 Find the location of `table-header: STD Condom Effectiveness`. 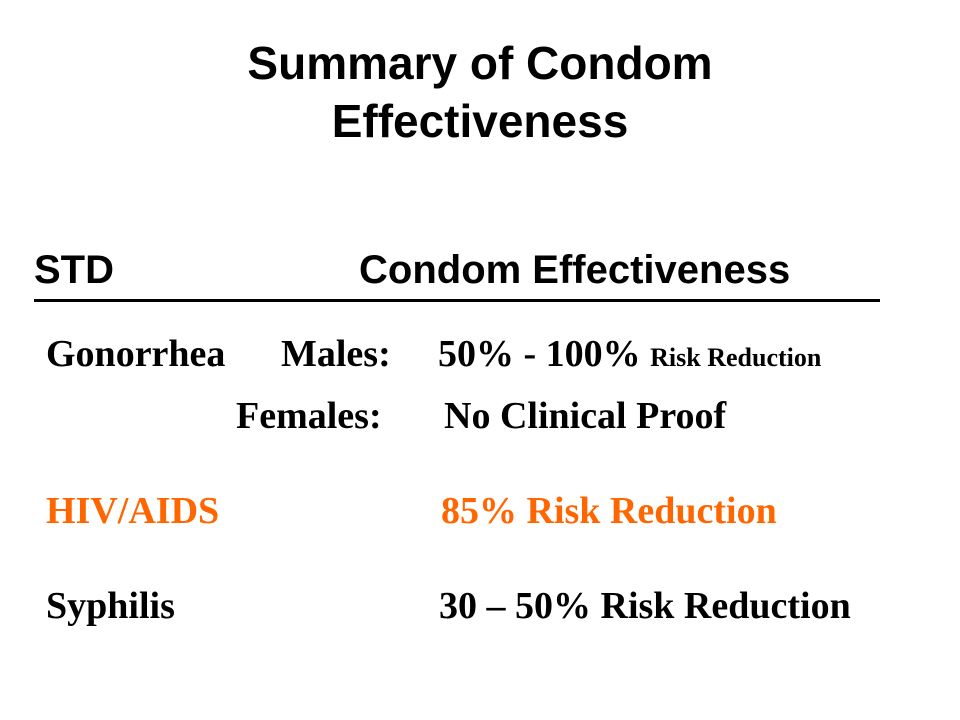

table-header: STD Condom Effectiveness is located at coordinates (457, 273).